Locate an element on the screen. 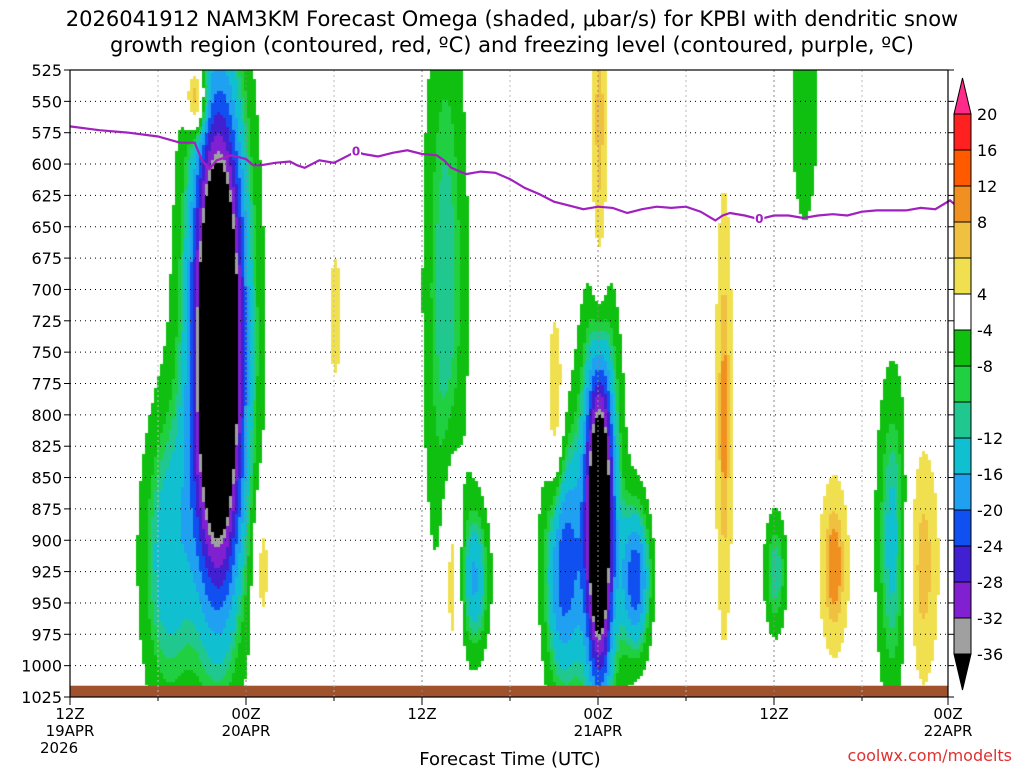  x-tick-label: 2026 is located at coordinates (59, 748).